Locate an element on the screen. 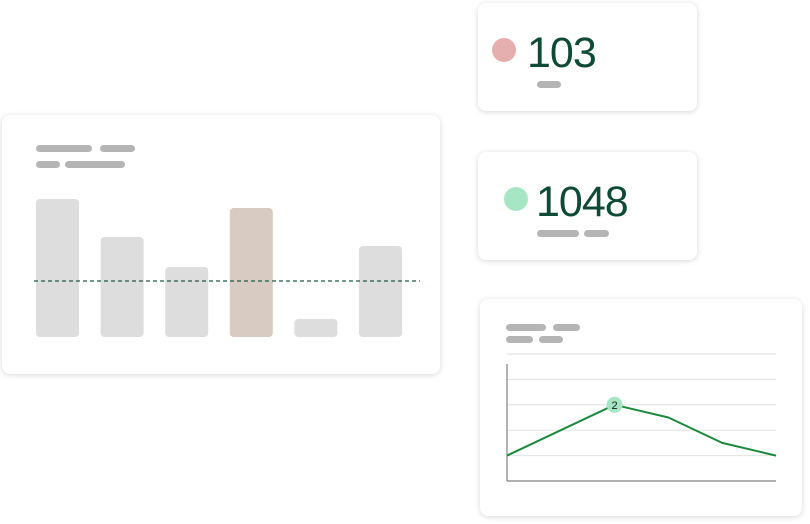  highlight-label: 2 is located at coordinates (615, 406).